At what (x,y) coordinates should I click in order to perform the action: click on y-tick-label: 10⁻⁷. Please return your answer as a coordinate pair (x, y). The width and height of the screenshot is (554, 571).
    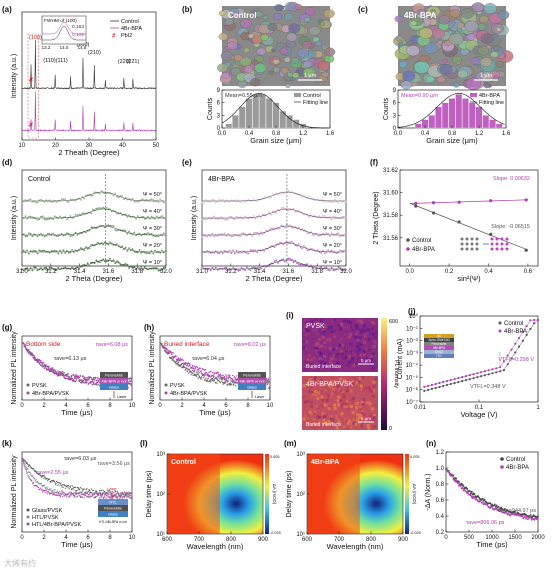
    Looking at the image, I should click on (412, 402).